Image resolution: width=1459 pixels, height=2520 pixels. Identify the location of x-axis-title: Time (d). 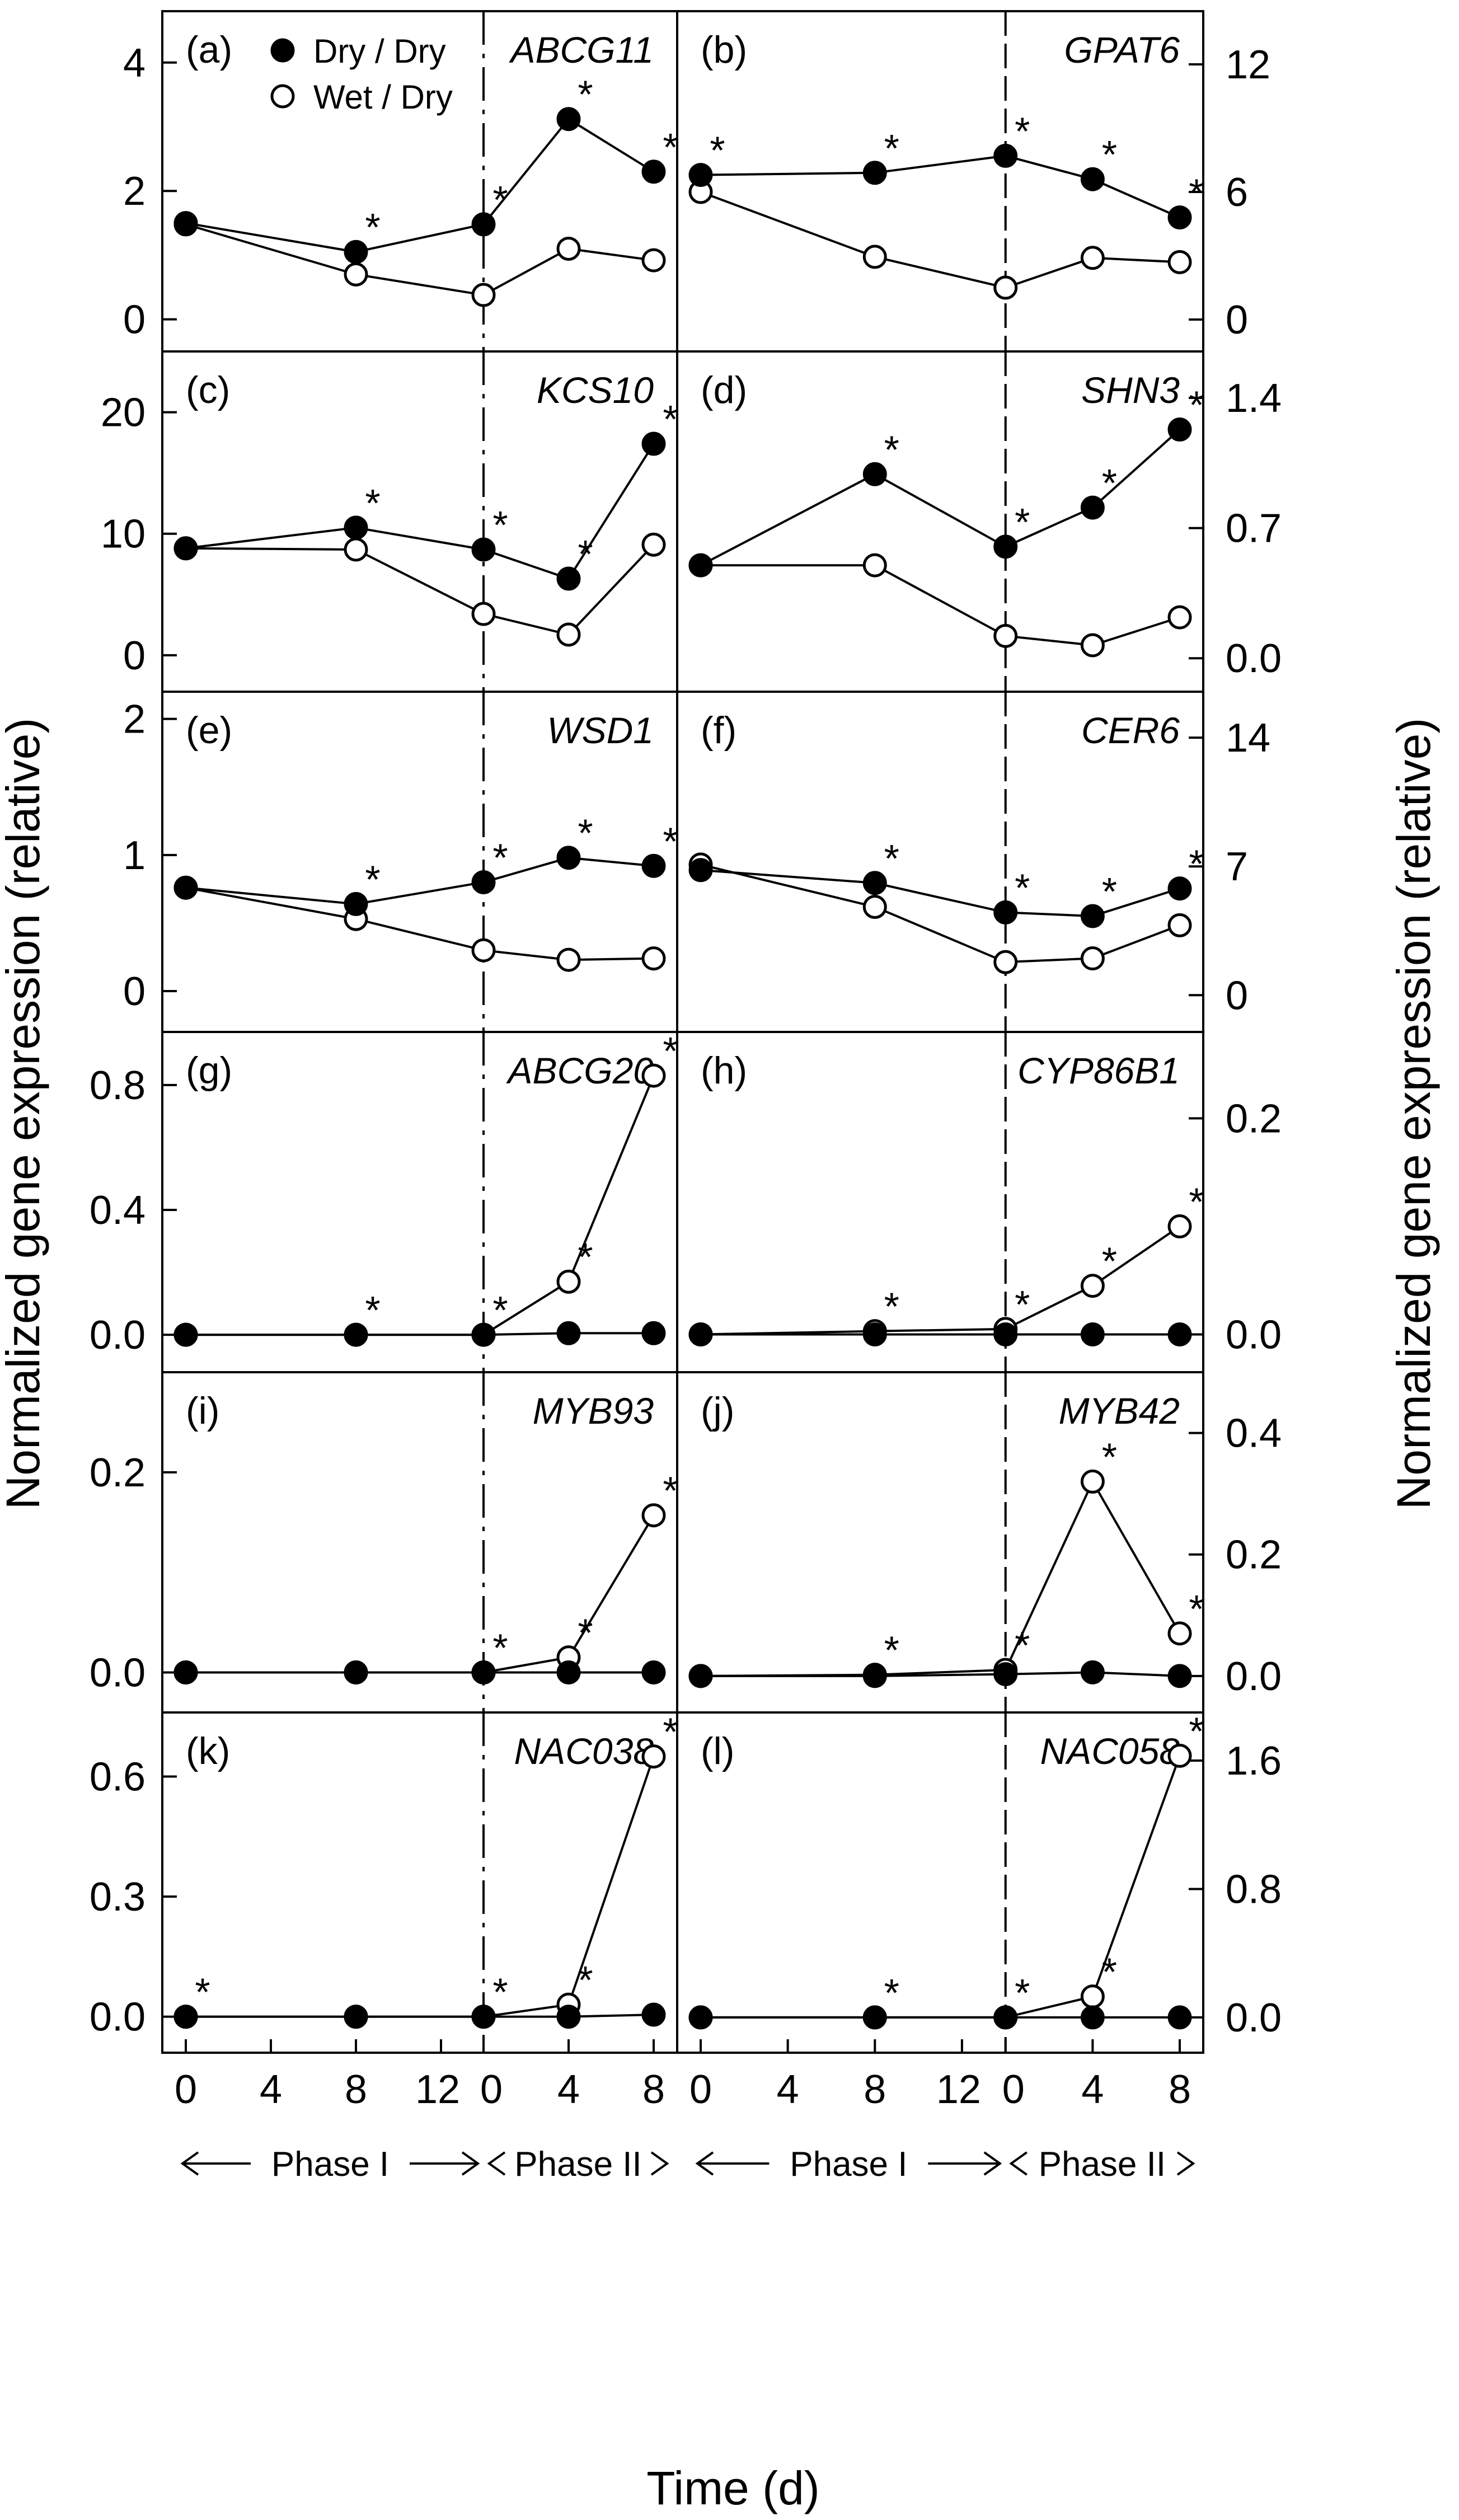
(733, 2488).